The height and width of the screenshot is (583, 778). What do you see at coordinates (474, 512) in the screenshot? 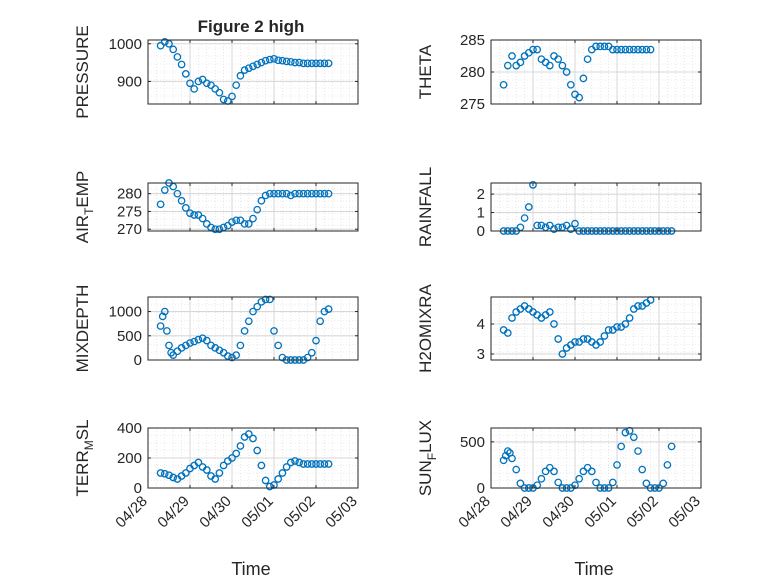
I see `x-tick-label: 04/28` at bounding box center [474, 512].